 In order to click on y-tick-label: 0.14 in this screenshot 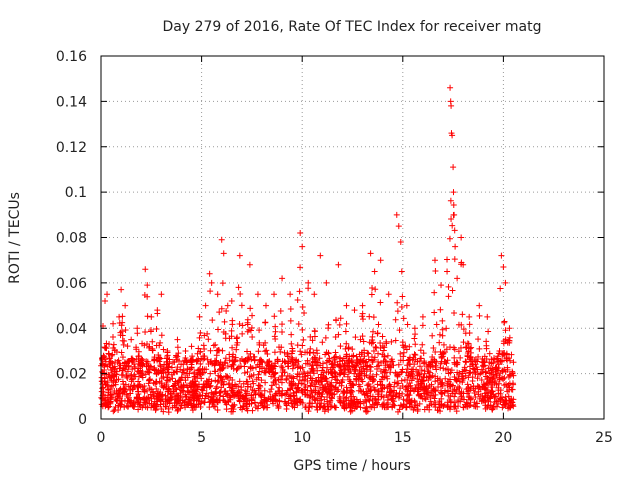, I will do `click(71, 102)`.